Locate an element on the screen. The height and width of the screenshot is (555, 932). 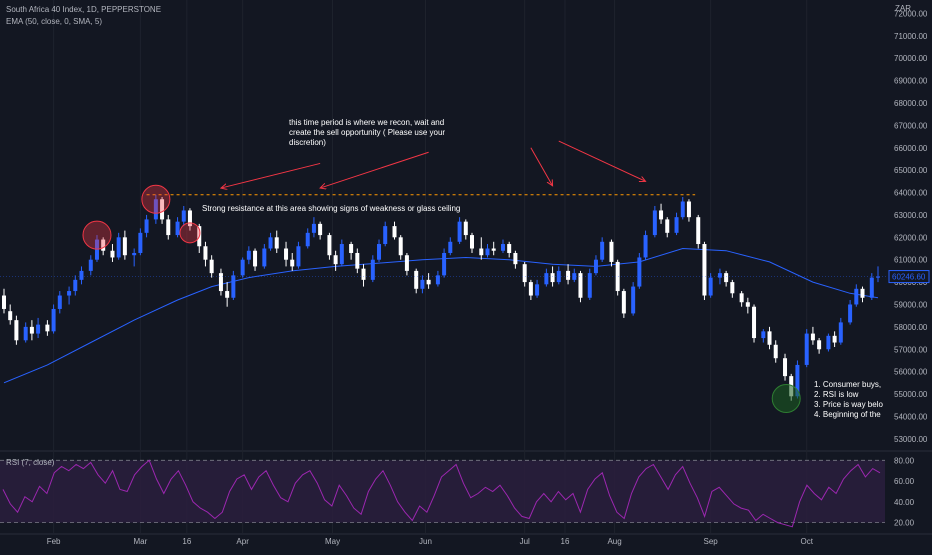
list-line: 4. Beginning of the is located at coordinates (847, 414).